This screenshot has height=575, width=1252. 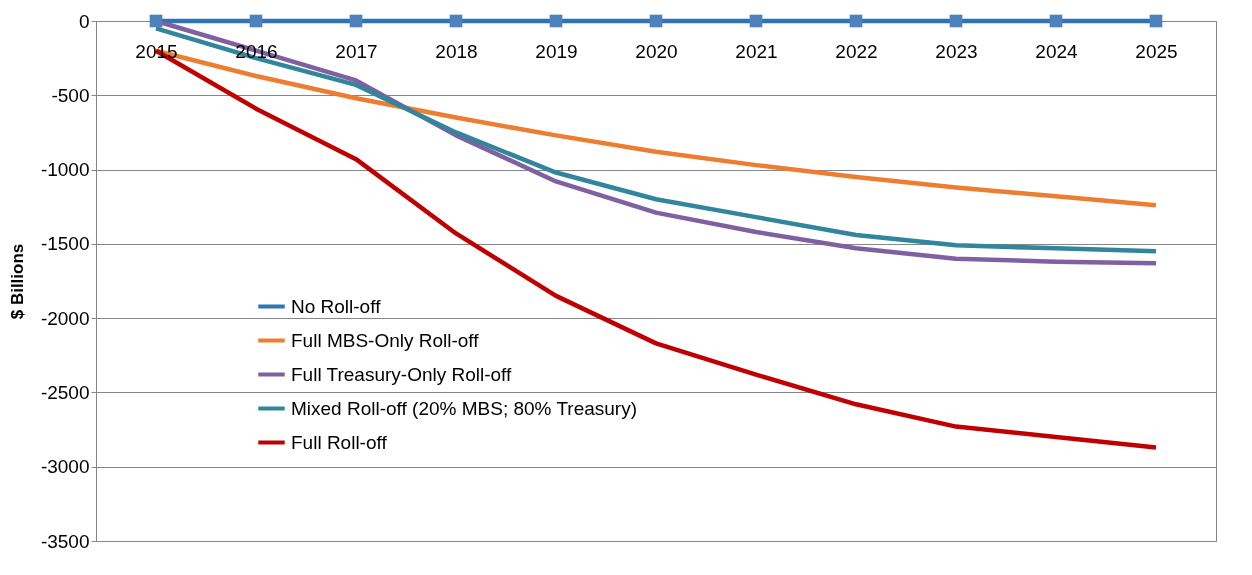 What do you see at coordinates (70, 95) in the screenshot?
I see `y-tick-label: -500` at bounding box center [70, 95].